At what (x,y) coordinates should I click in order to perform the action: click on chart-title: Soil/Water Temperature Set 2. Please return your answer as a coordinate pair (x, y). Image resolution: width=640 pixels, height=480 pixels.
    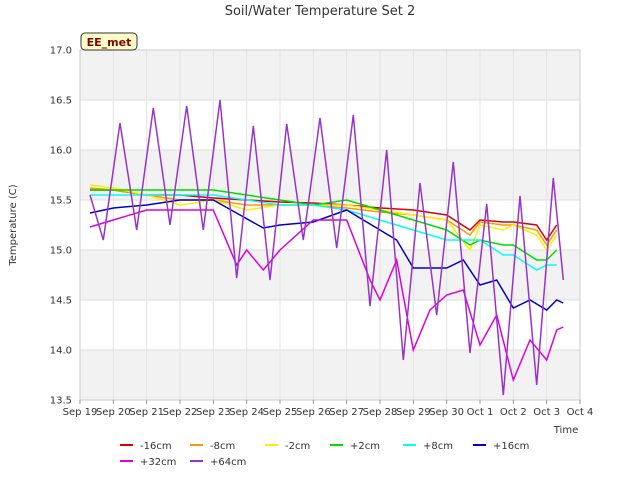
    Looking at the image, I should click on (320, 11).